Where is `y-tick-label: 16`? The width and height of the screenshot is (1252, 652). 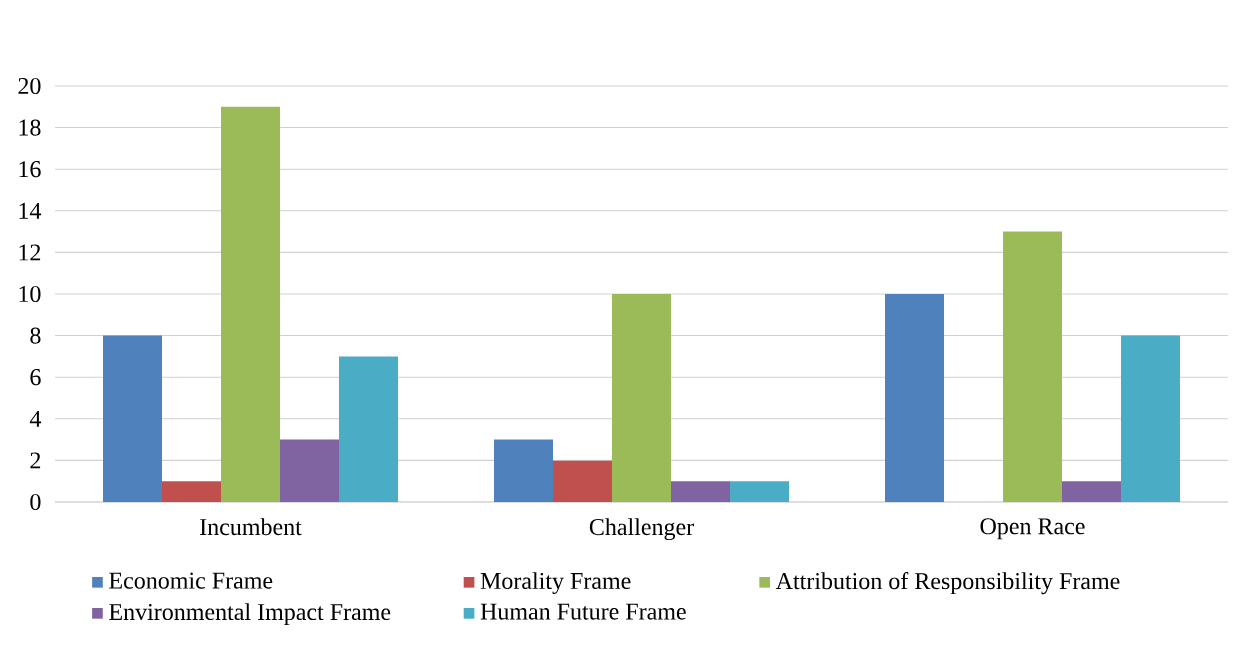 y-tick-label: 16 is located at coordinates (30, 169).